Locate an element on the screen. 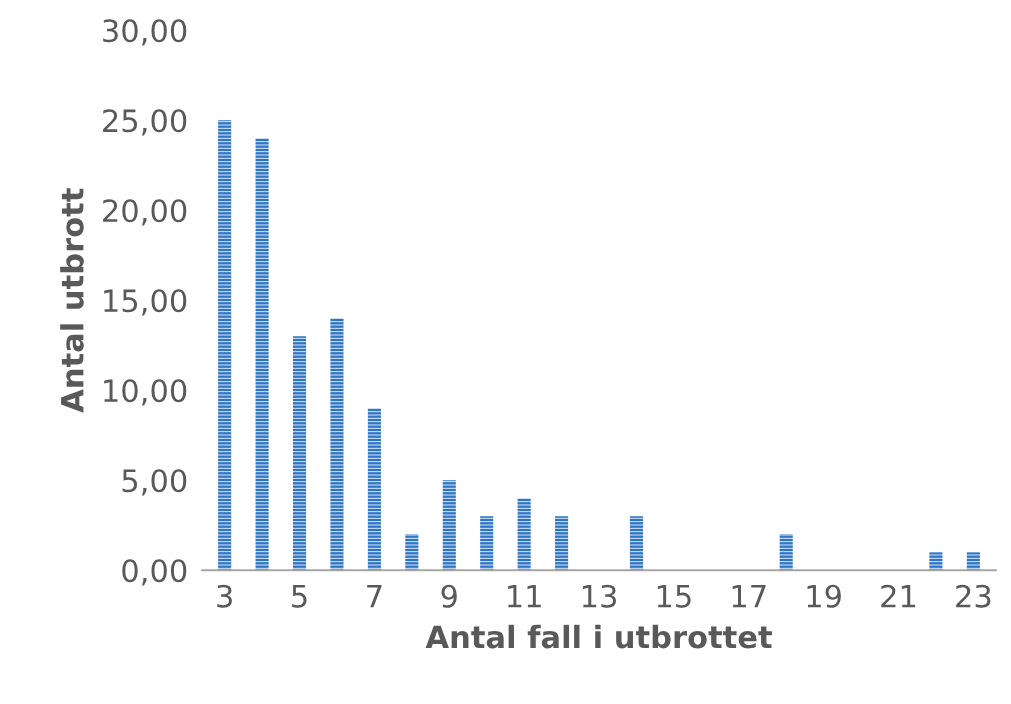 The width and height of the screenshot is (1011, 704). x-tick-label: 11 is located at coordinates (524, 596).